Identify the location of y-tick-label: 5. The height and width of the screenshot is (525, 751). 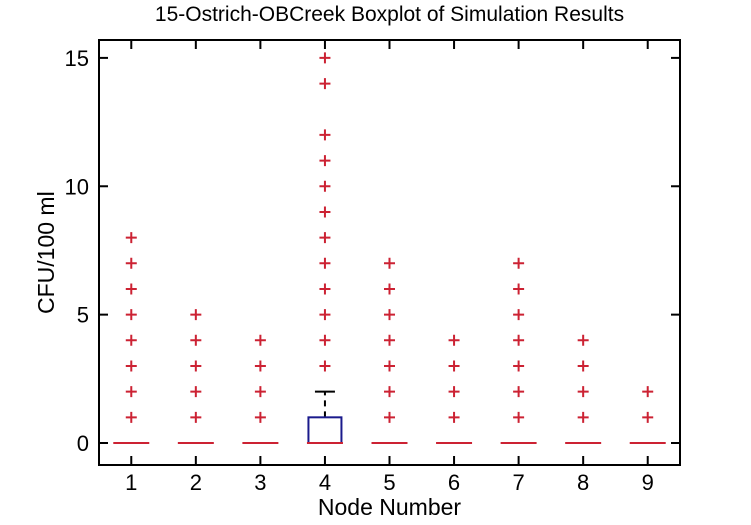
(83, 315).